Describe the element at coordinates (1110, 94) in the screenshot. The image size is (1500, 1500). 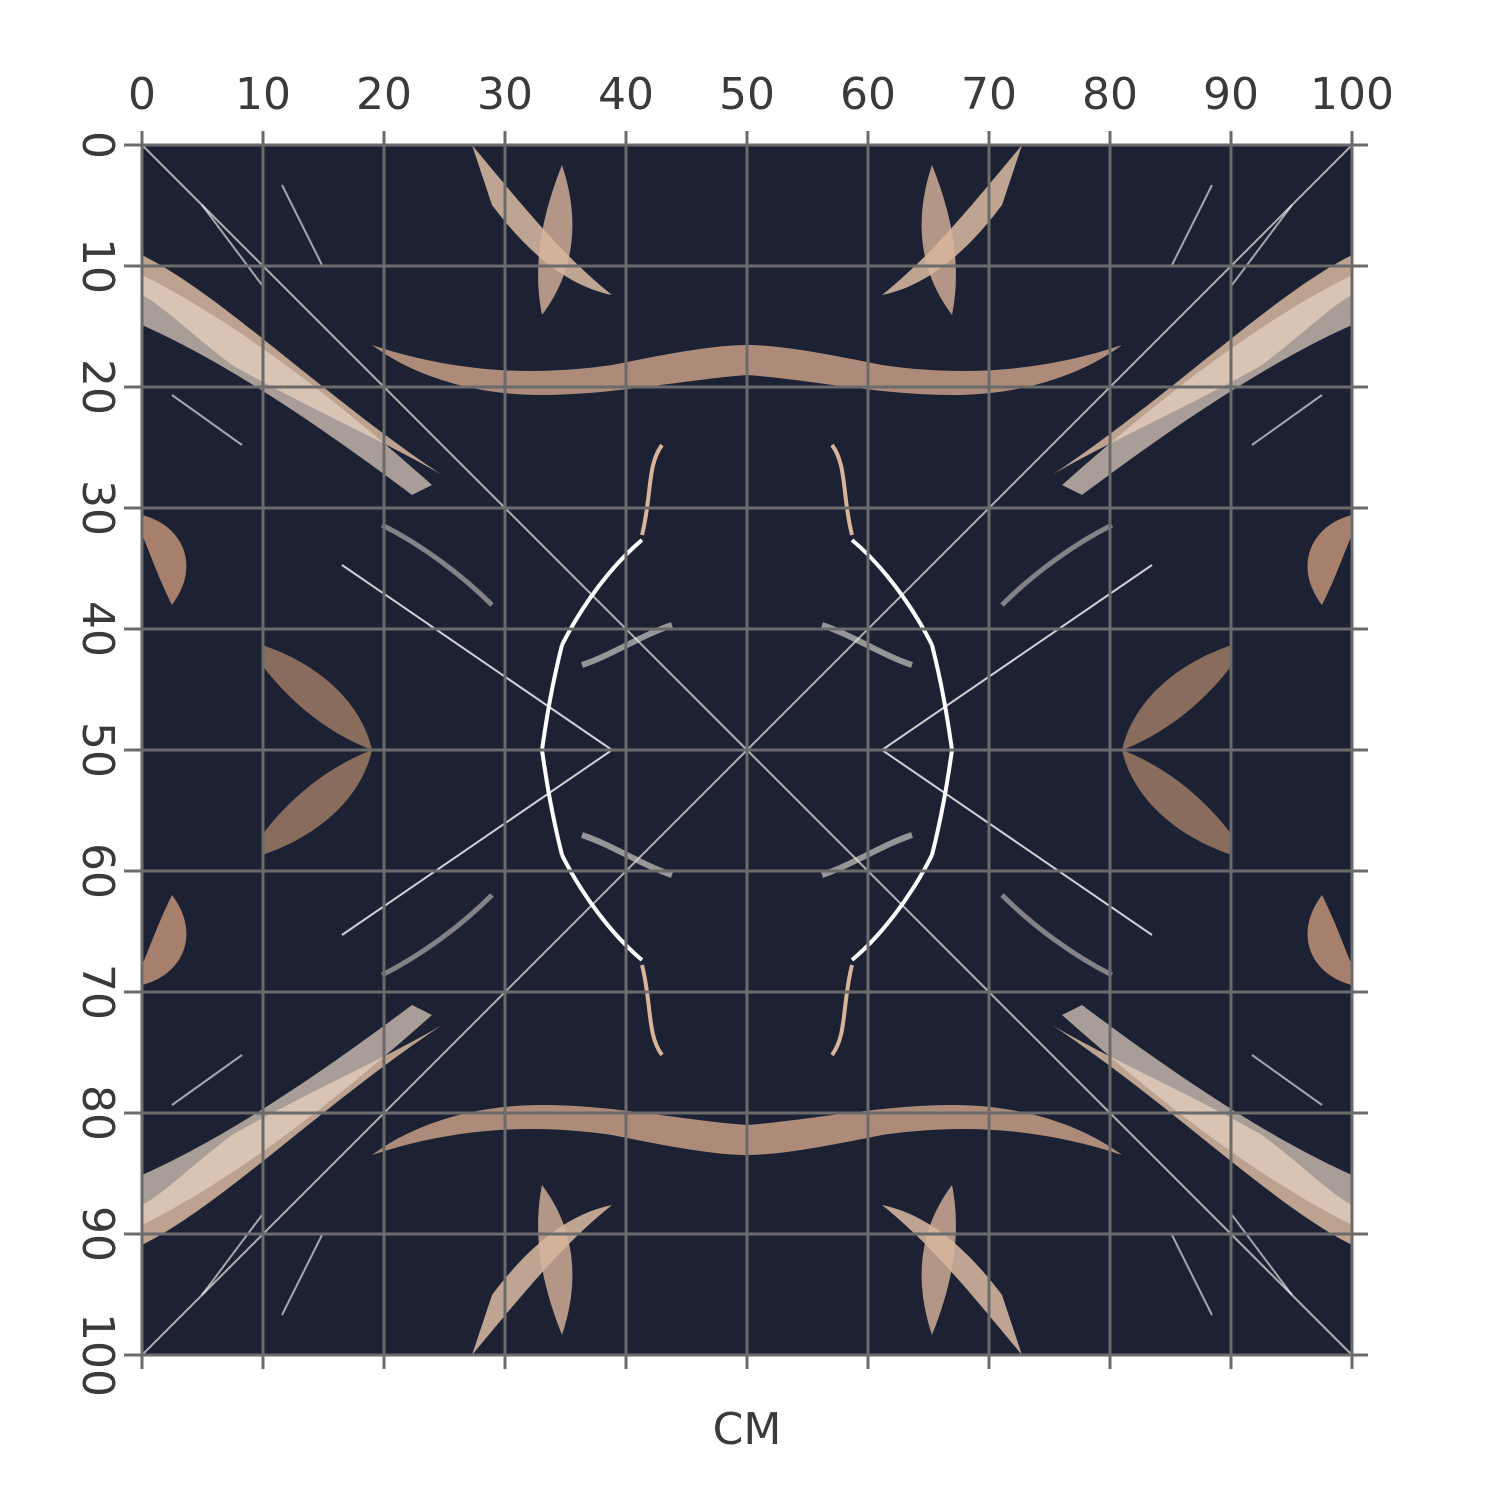
I see `x-tick-label: 80` at that location.